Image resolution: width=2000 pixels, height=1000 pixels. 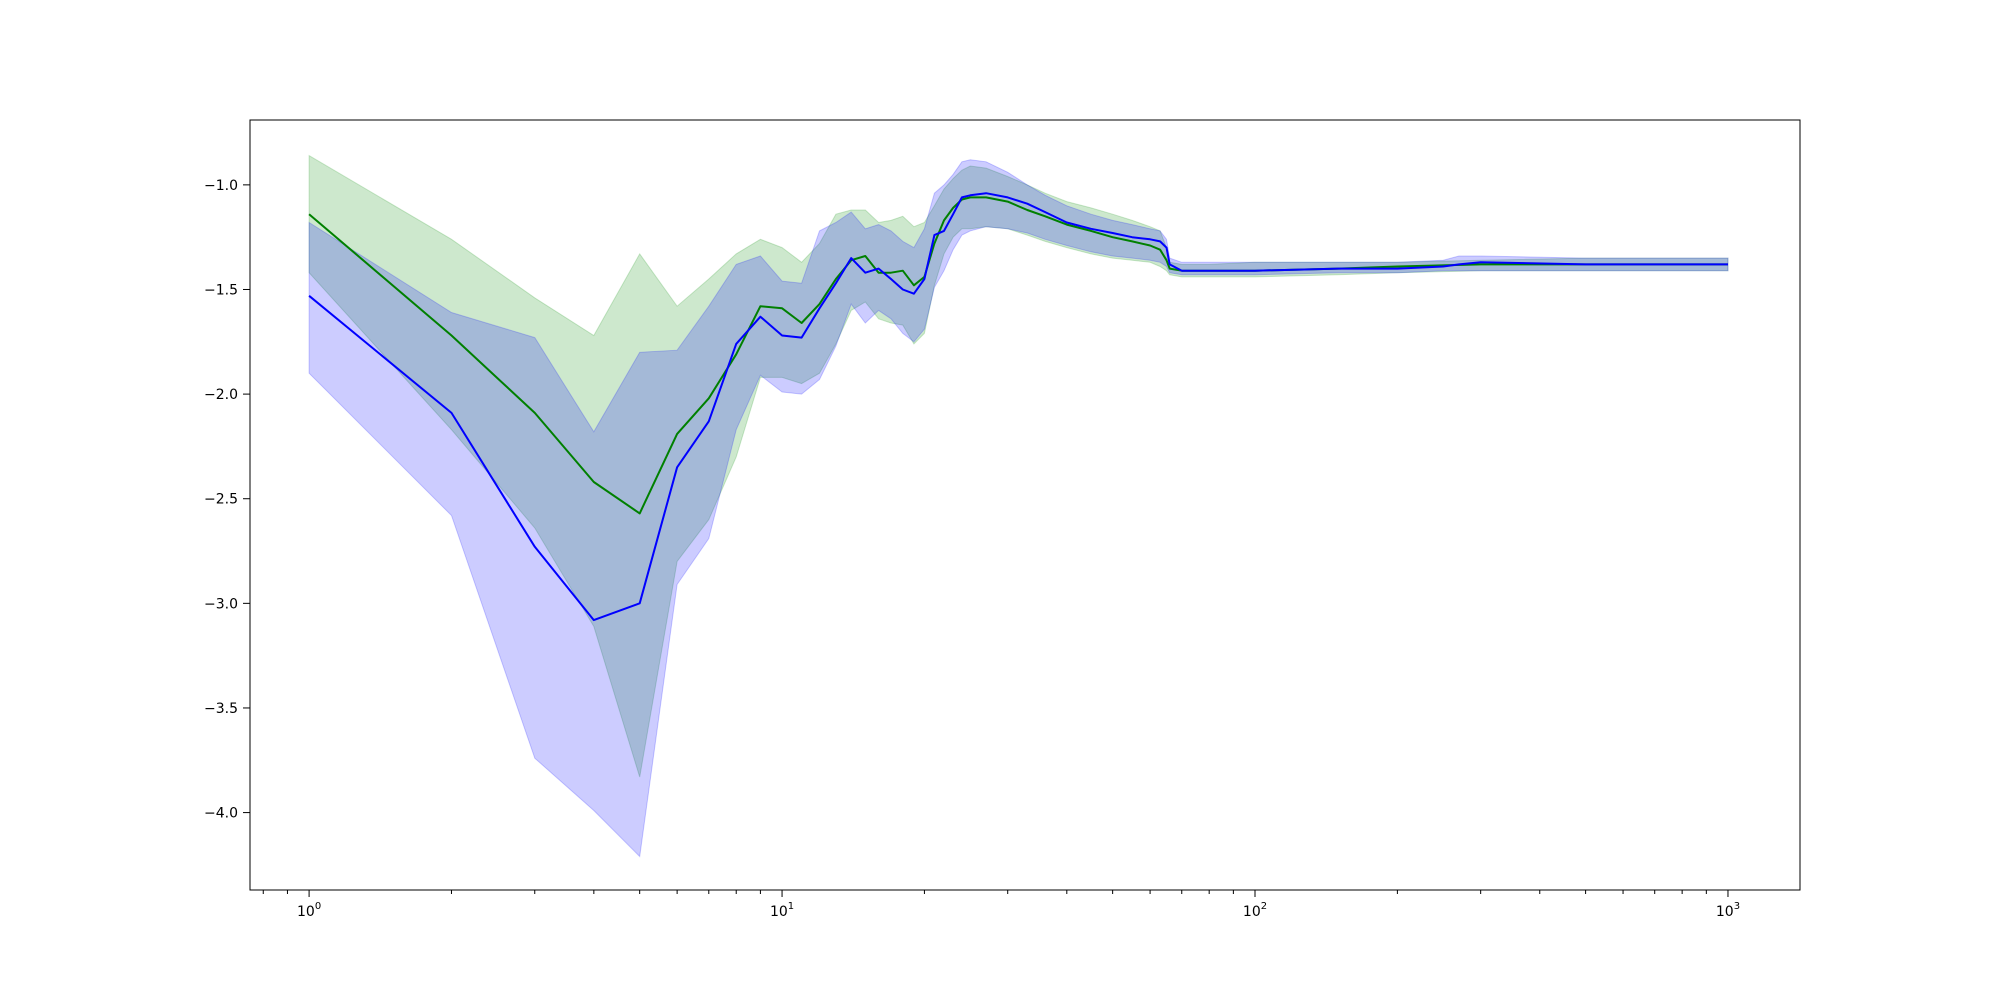 I want to click on x-tick-label: 10¹, so click(x=782, y=910).